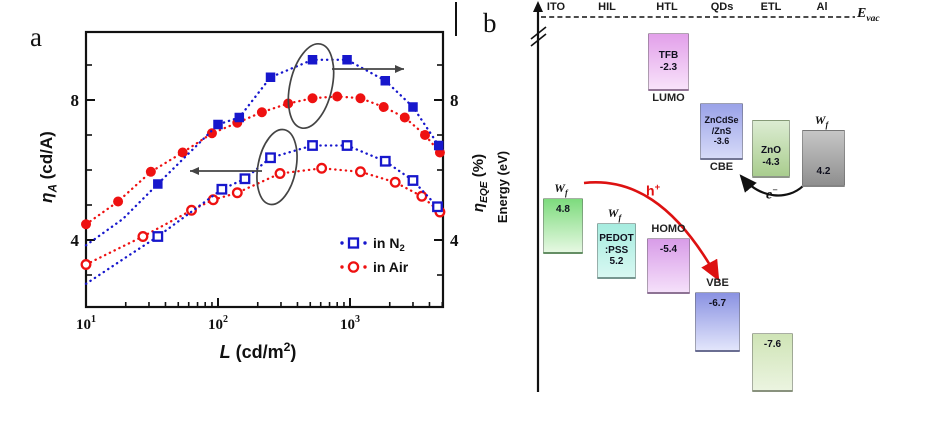  Describe the element at coordinates (822, 7) in the screenshot. I see `layer-label-al: Al` at that location.